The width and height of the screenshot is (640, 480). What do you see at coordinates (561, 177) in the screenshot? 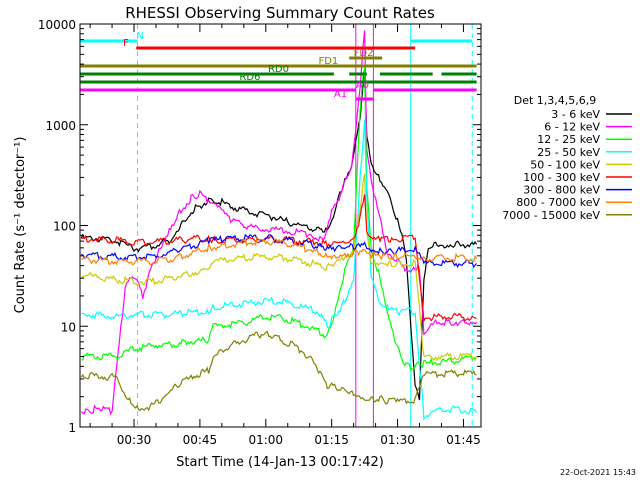
I see `legend-label-5: 100 - 300 keV` at bounding box center [561, 177].